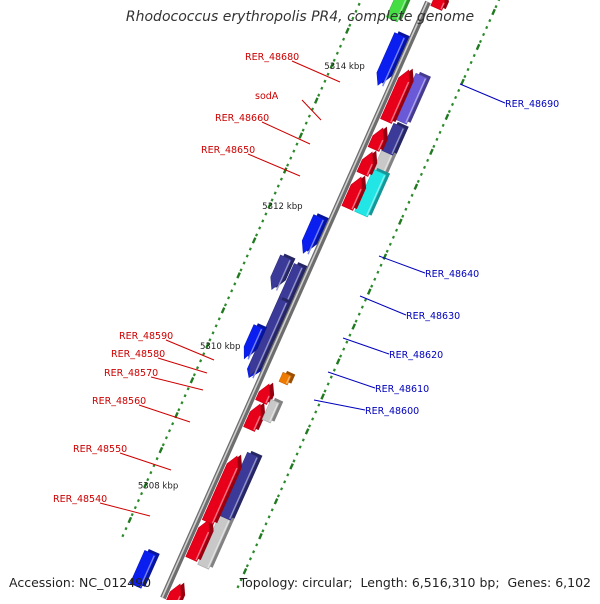  Describe the element at coordinates (282, 207) in the screenshot. I see `scale-label: 5312 kbp` at that location.